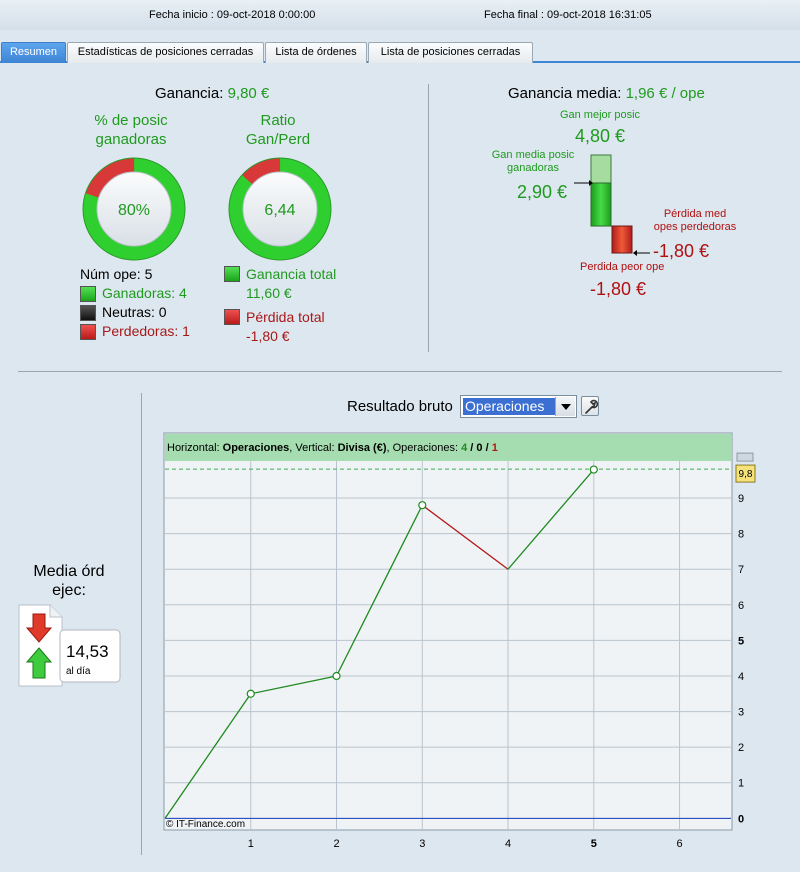  I want to click on total-loss-value: -1,80 €, so click(268, 336).